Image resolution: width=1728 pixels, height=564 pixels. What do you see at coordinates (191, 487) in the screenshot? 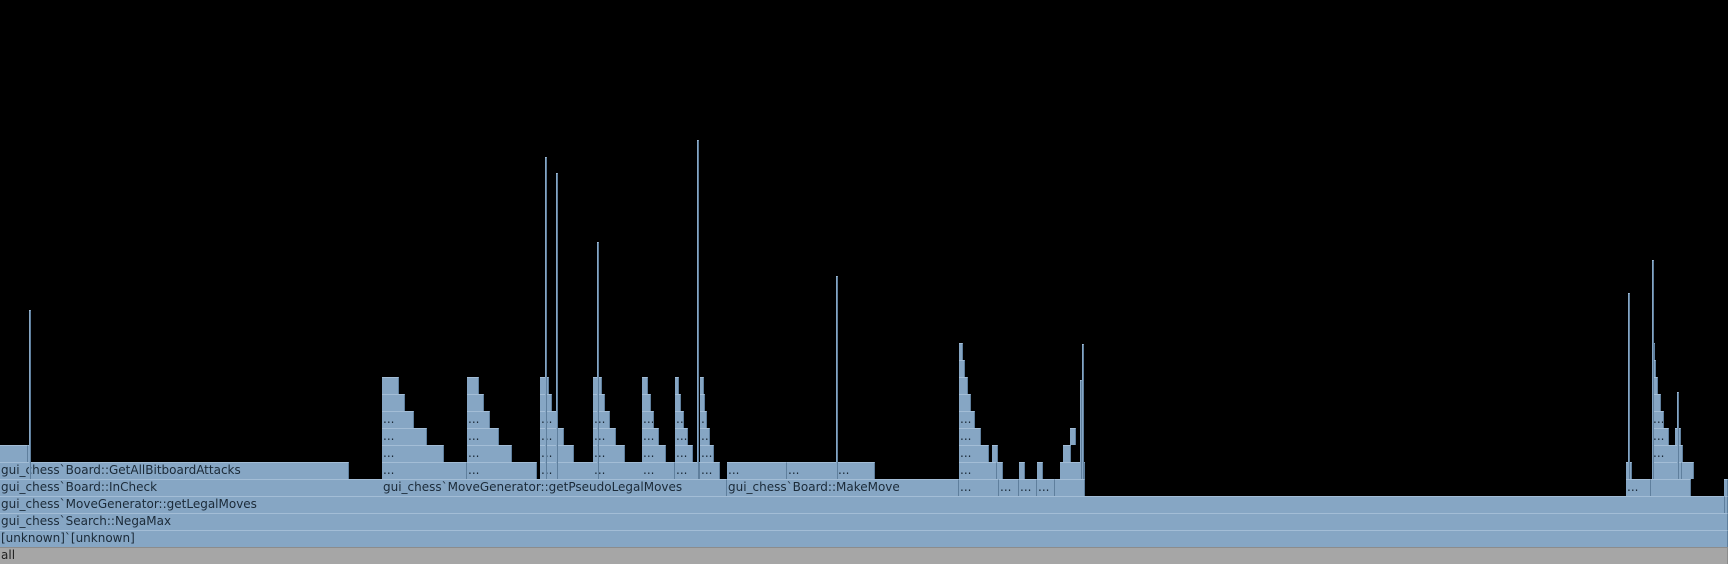
I see `frame-incheck: gui_chess`Board::InCheck` at bounding box center [191, 487].